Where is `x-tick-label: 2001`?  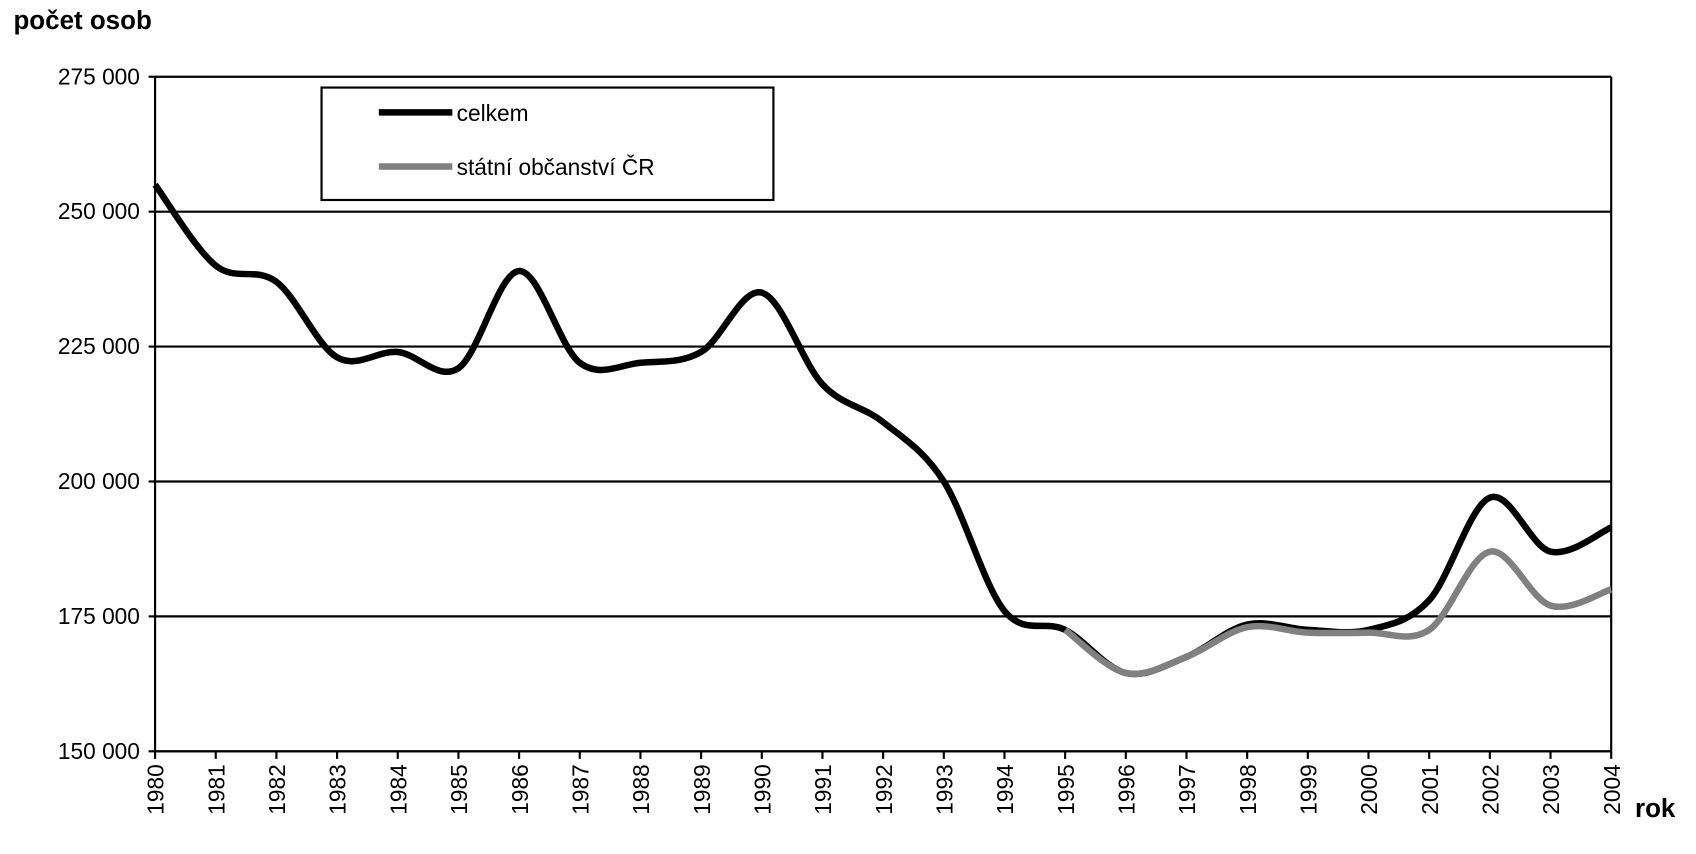
x-tick-label: 2001 is located at coordinates (1430, 789).